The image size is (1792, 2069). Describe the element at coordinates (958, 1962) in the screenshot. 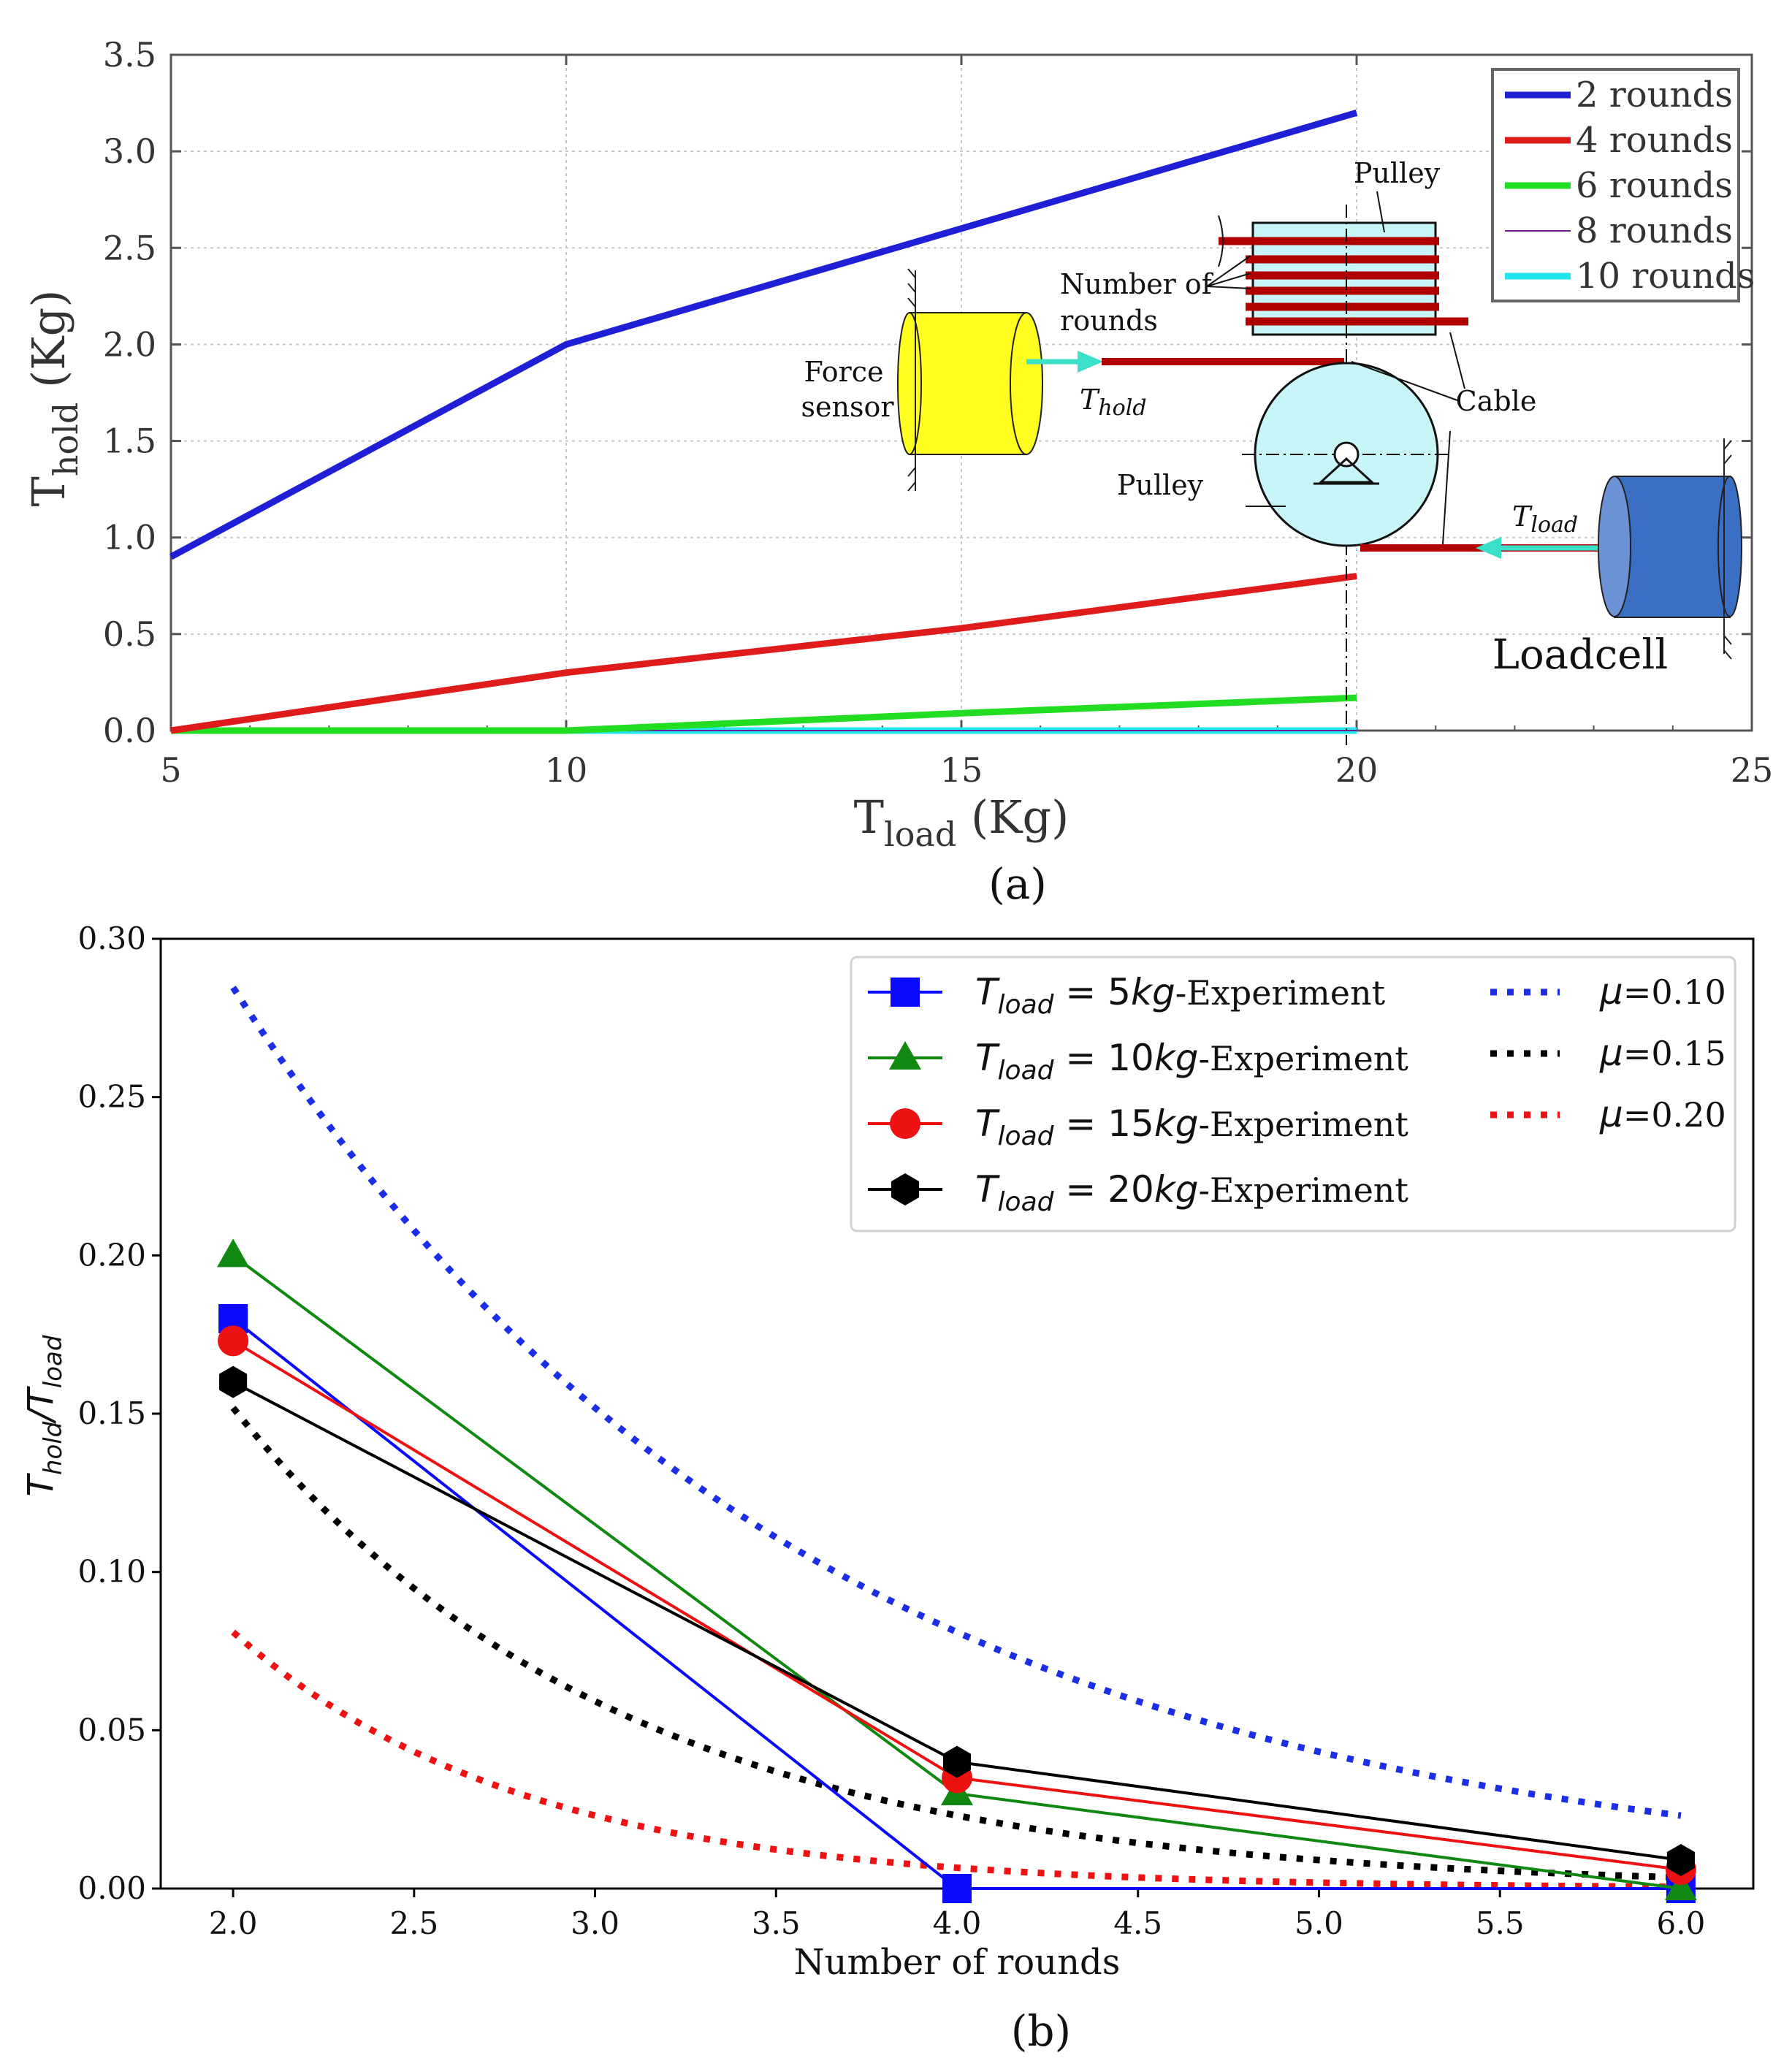

I see `panel-b-xlabel: Number of rounds` at that location.